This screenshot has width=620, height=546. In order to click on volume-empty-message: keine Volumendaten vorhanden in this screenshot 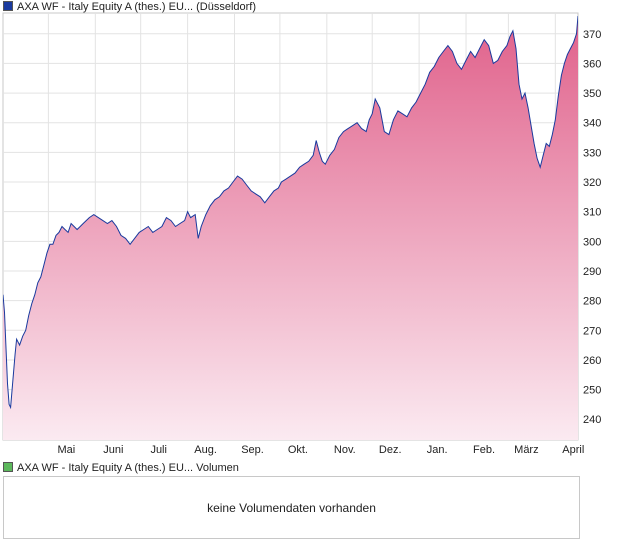, I will do `click(291, 508)`.